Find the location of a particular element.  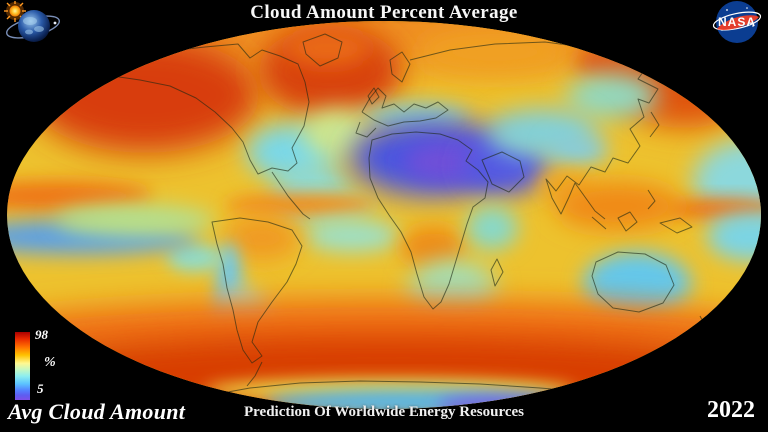

colorbar-legend: 98 % 5 is located at coordinates (45, 367).